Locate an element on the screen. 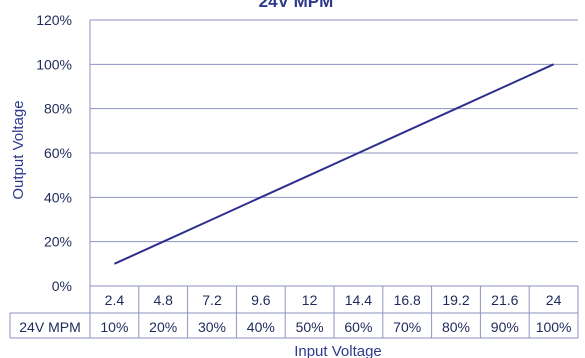  y-tick-labels: 0% 20% 40% 60% 80% 100% 120% is located at coordinates (54, 153).